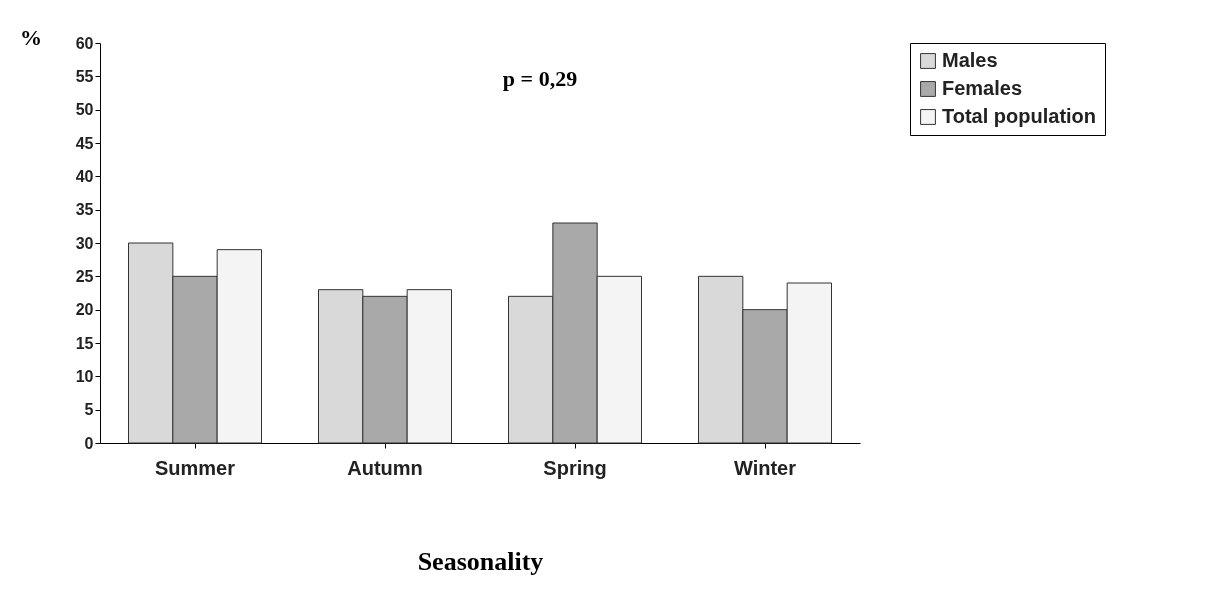 Image resolution: width=1231 pixels, height=615 pixels. What do you see at coordinates (84, 310) in the screenshot?
I see `y-tick-label: 20` at bounding box center [84, 310].